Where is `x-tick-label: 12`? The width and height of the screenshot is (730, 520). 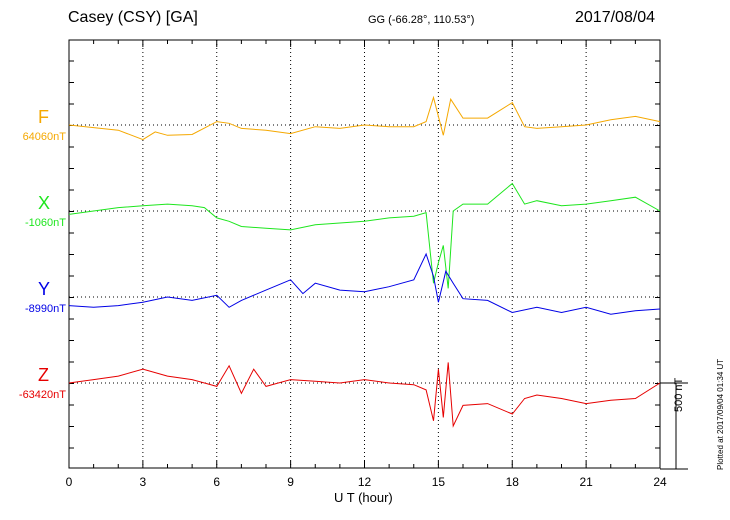 x-tick-label: 12 is located at coordinates (365, 482).